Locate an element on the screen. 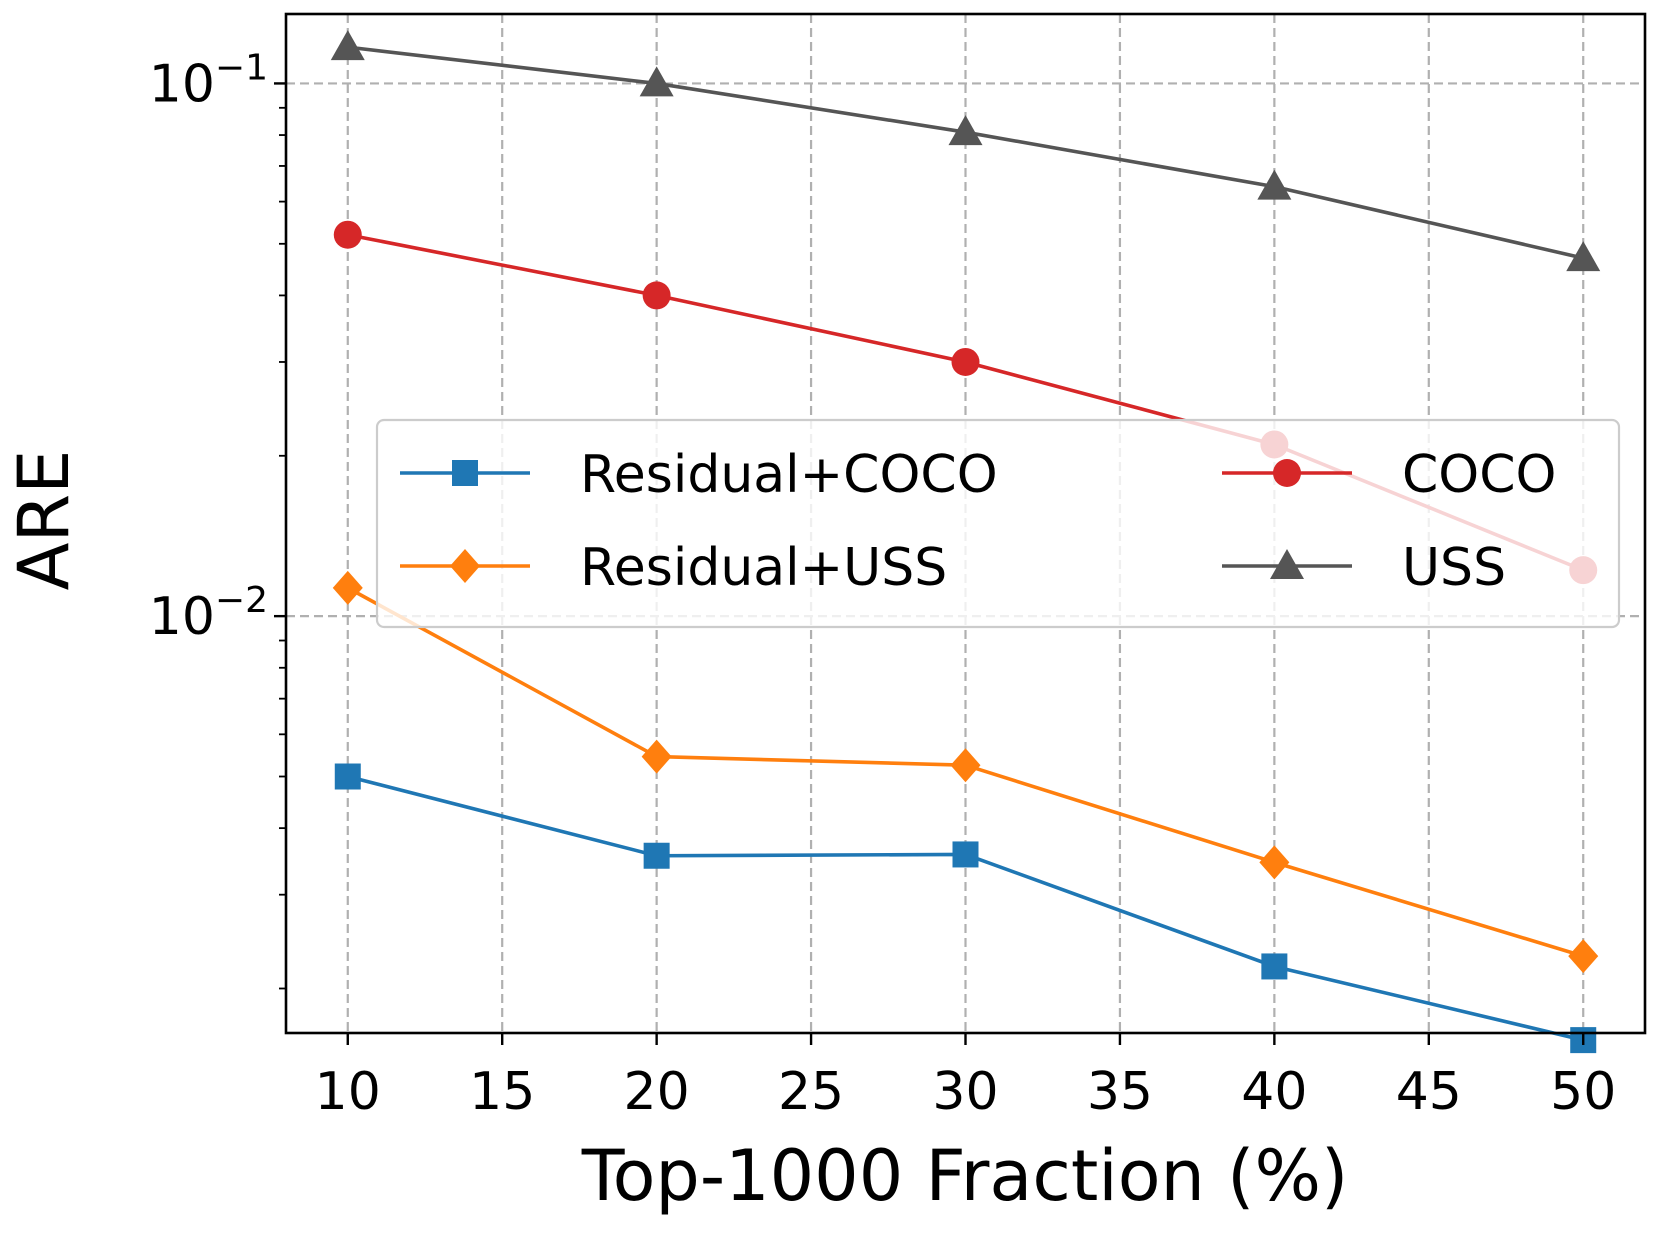  x-tick-label: 40 is located at coordinates (1274, 1092).